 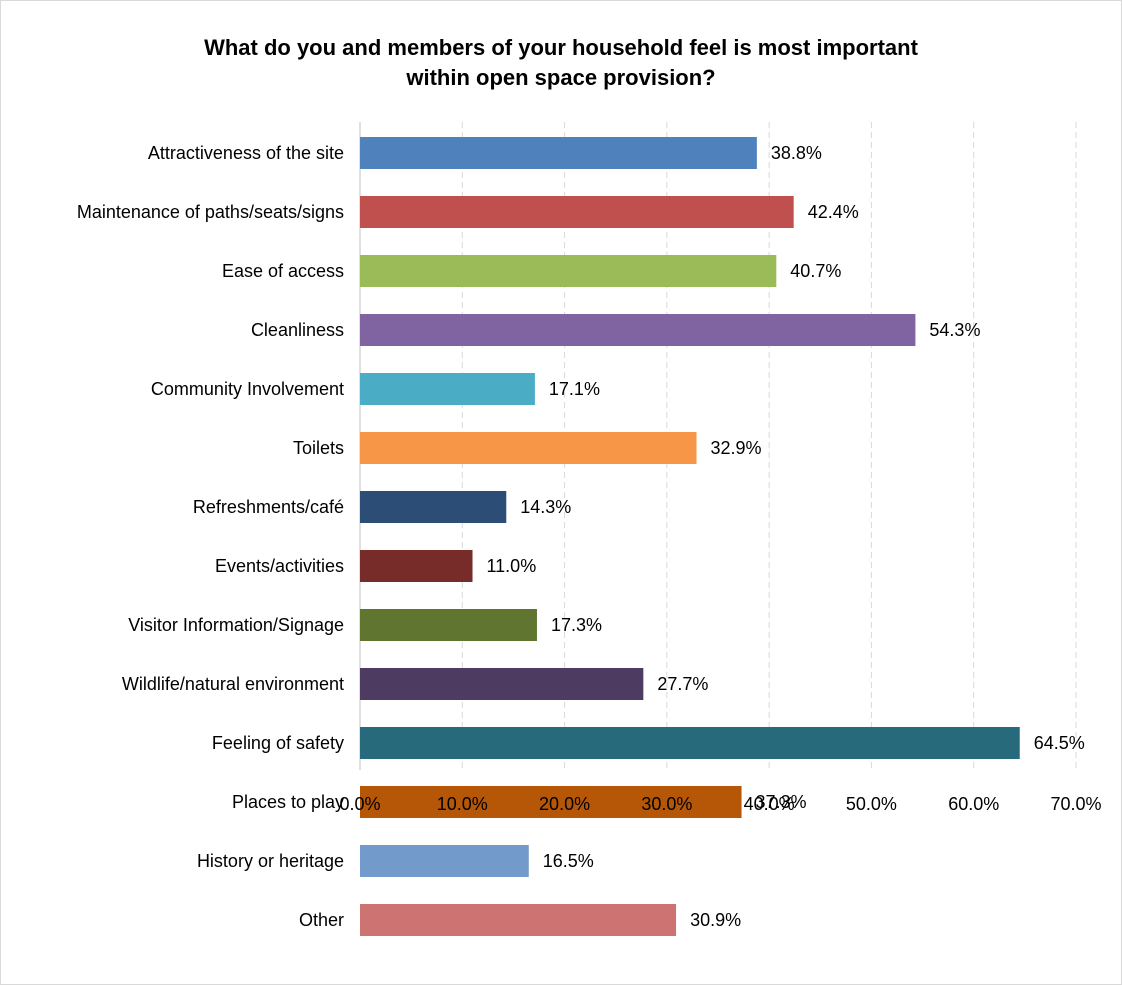 What do you see at coordinates (247, 389) in the screenshot?
I see `category-label: Community Involvement` at bounding box center [247, 389].